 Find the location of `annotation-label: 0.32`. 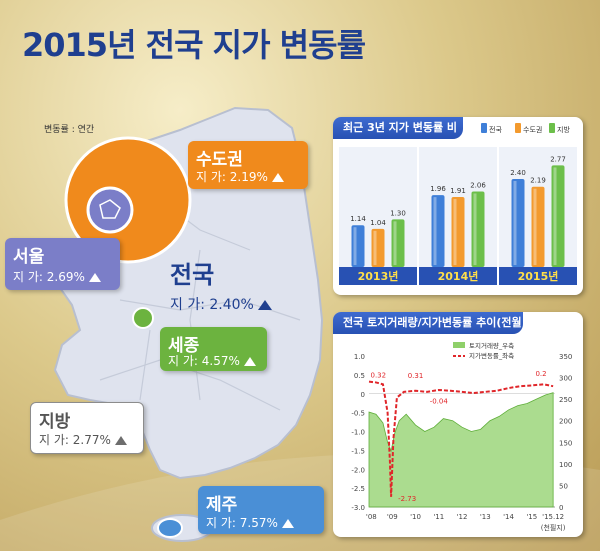

annotation-label: 0.32 is located at coordinates (379, 376).